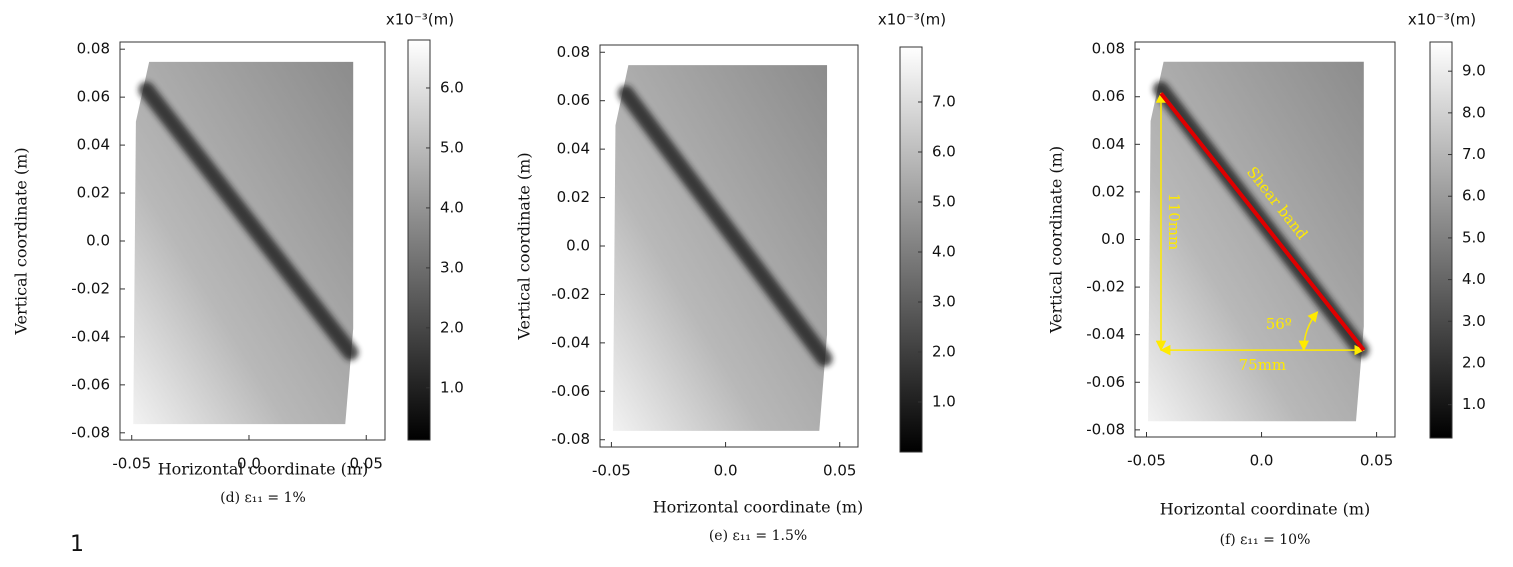  I want to click on annotation: 56º, so click(1279, 324).